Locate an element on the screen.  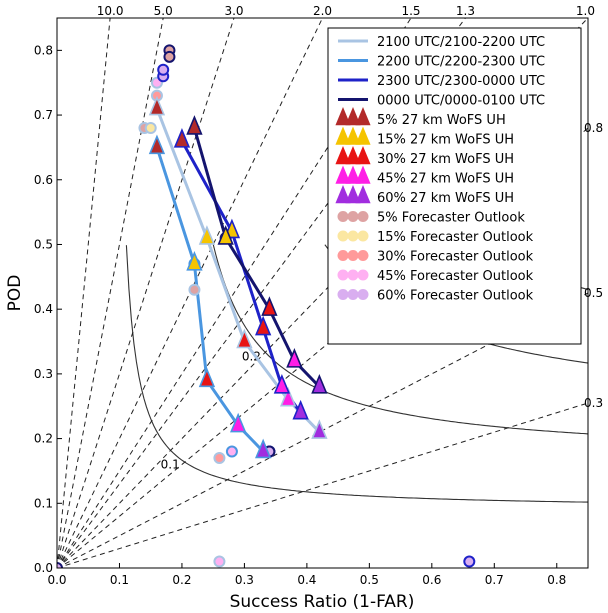
y-tick-label: 0.1 is located at coordinates (43, 503).